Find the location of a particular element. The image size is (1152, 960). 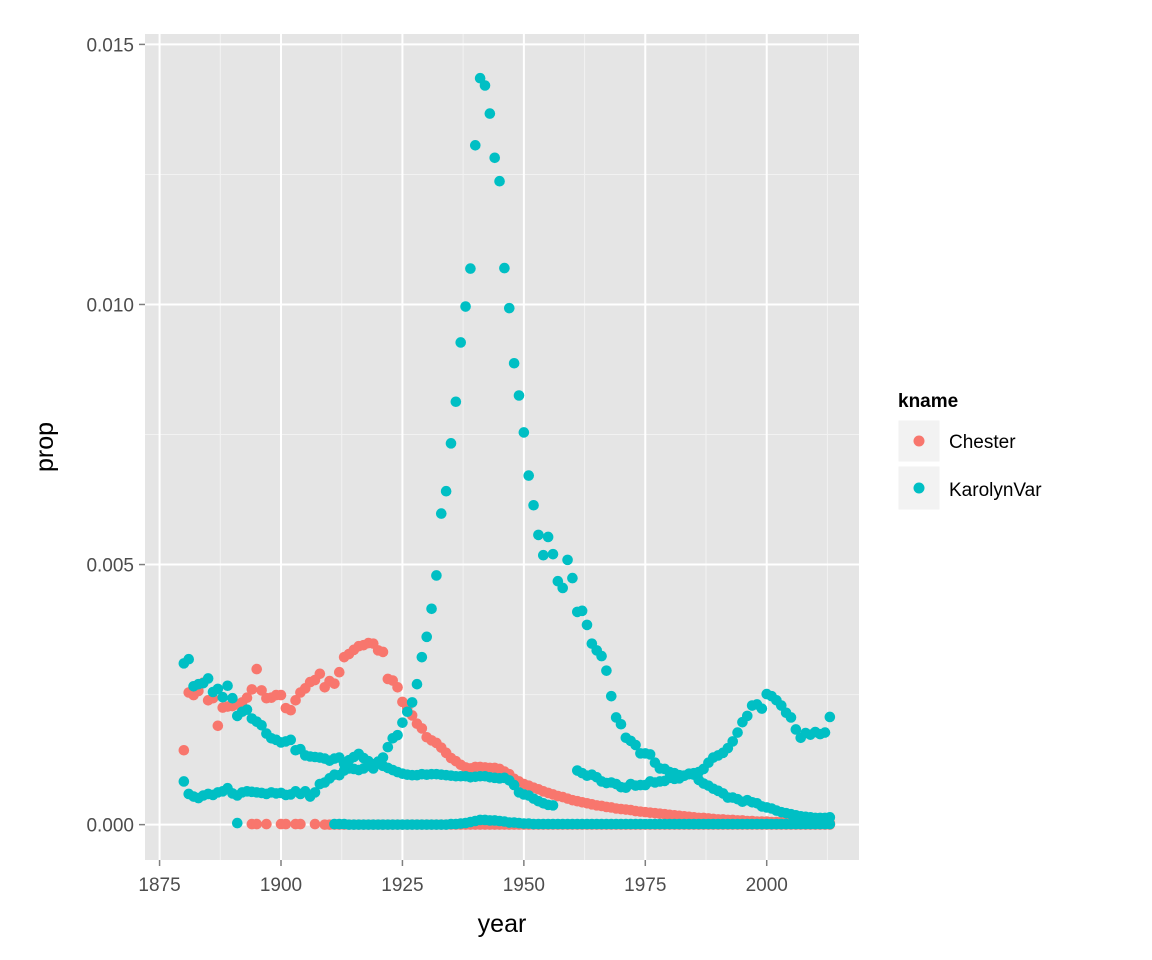

x-tick-label: 1900 is located at coordinates (281, 885).